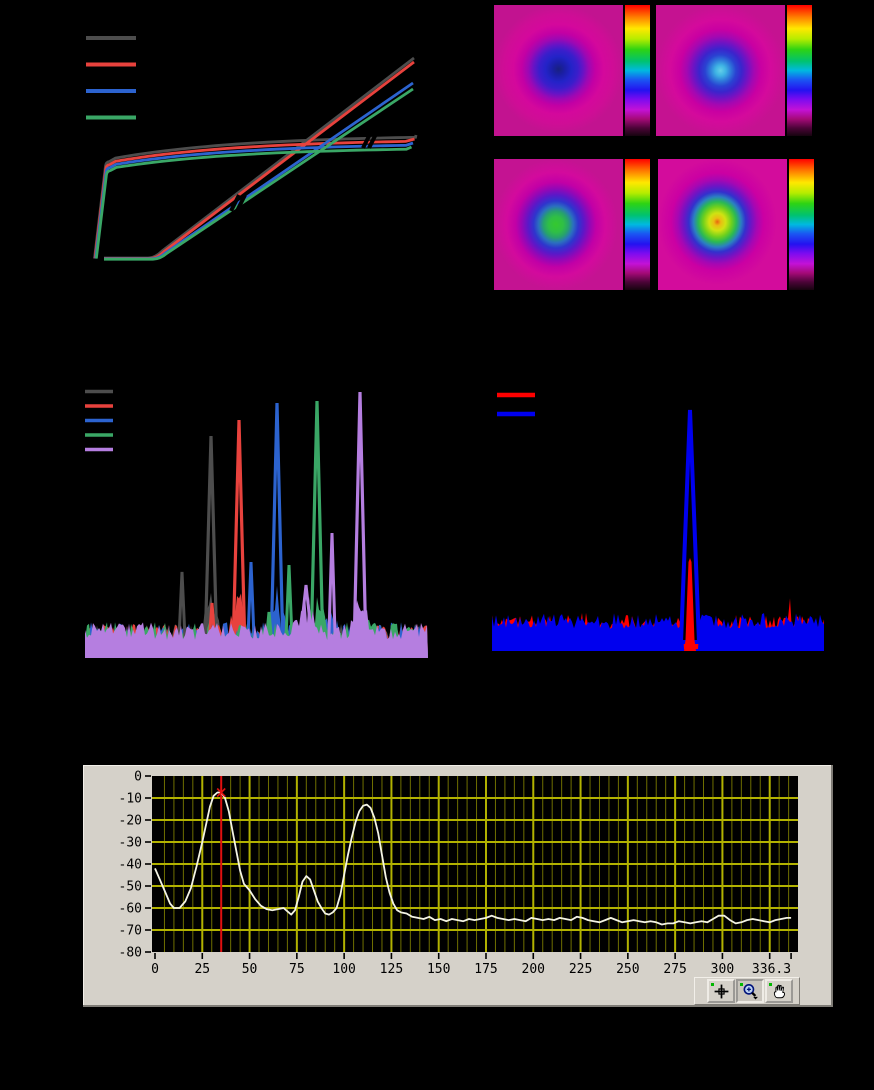  I want to click on cursor-tool-indicator-dot, so click(712, 984).